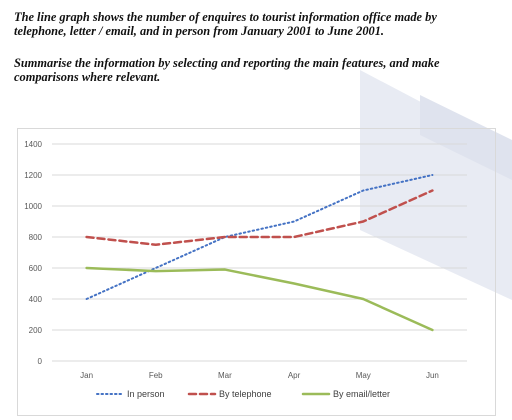 This screenshot has width=512, height=420. What do you see at coordinates (146, 394) in the screenshot?
I see `legend-label: In person` at bounding box center [146, 394].